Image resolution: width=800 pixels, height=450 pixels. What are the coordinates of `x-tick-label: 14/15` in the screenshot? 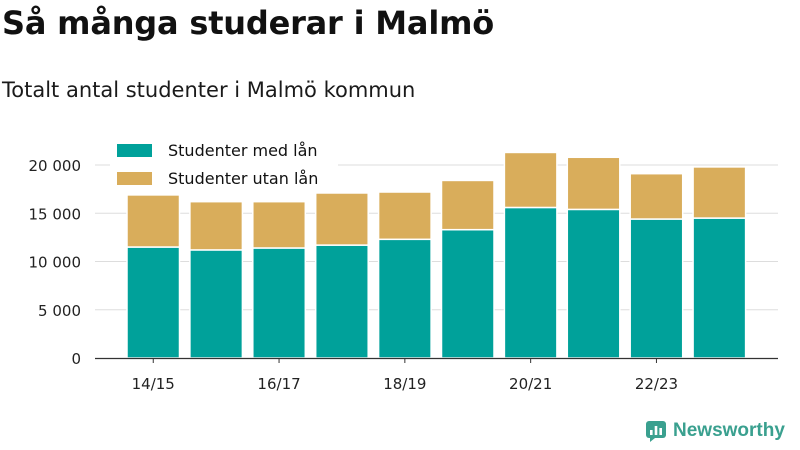 It's located at (153, 384).